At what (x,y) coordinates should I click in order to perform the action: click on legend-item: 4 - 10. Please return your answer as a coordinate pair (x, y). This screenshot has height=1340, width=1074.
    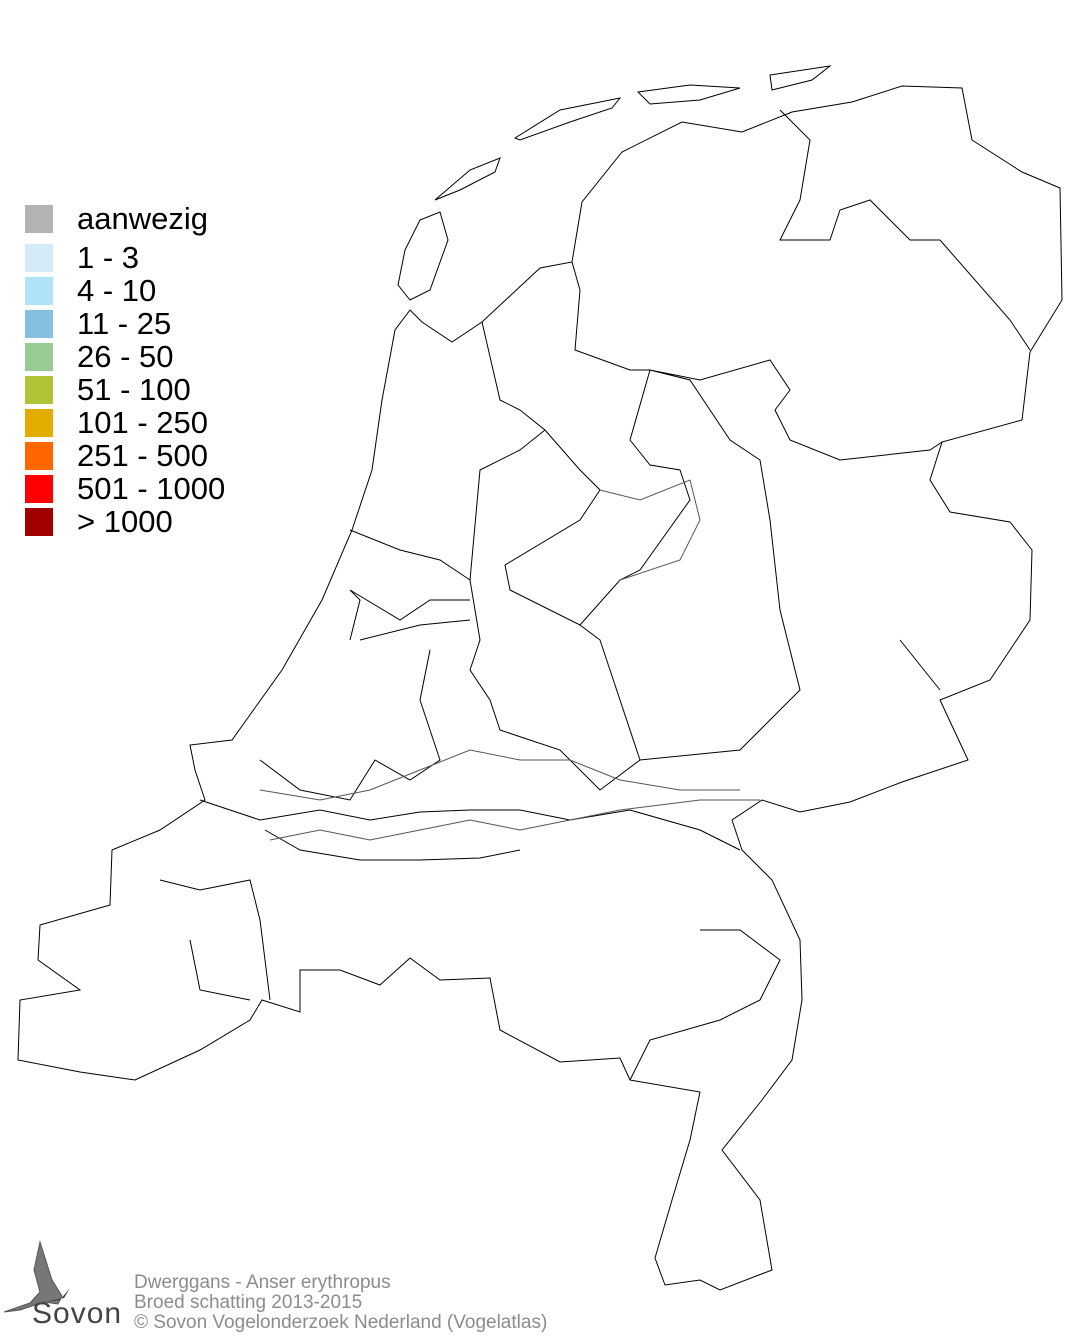
    Looking at the image, I should click on (125, 290).